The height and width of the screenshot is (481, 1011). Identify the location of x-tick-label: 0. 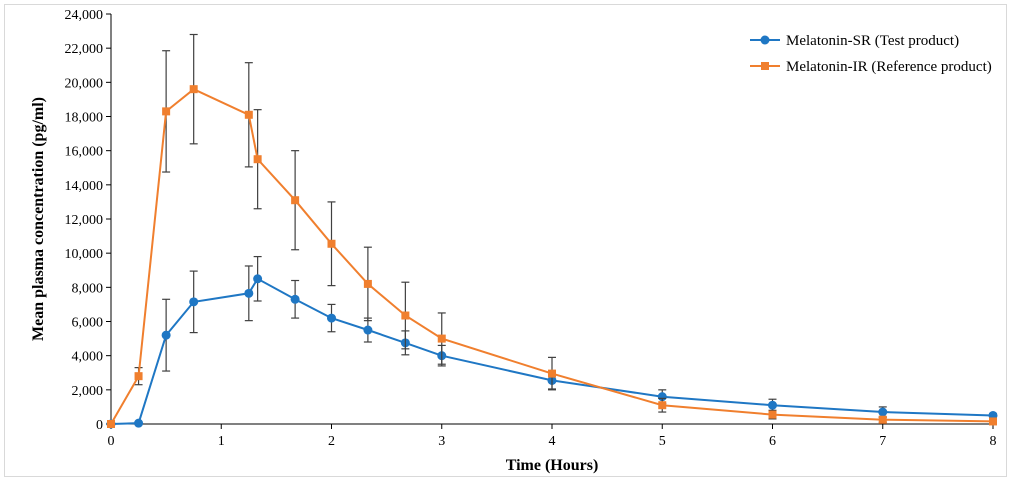
(111, 441).